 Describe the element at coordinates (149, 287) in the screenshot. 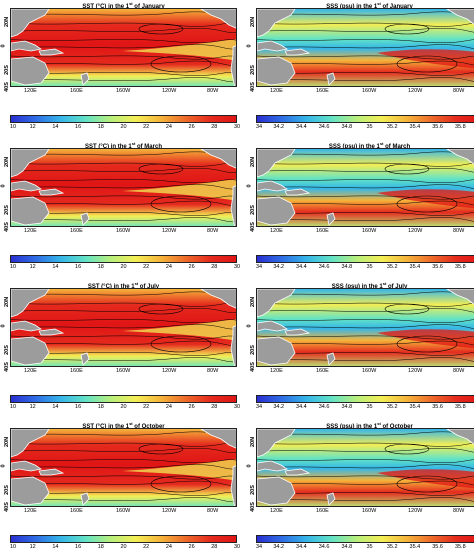

I see `panel-title-month: of July` at that location.